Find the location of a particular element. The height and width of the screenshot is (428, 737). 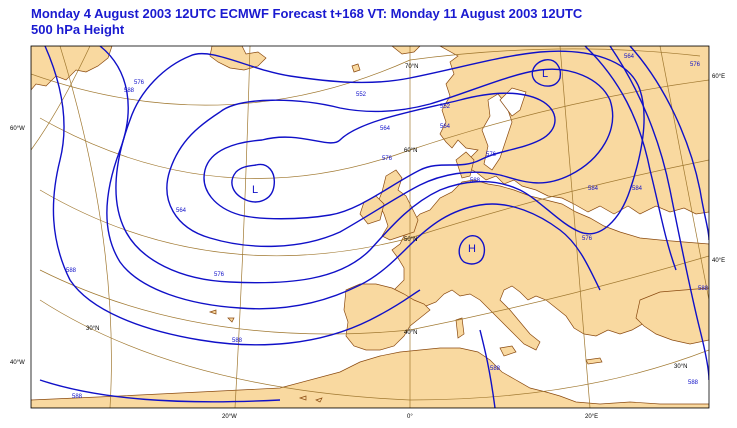

lon-20w is located at coordinates (242, 227).